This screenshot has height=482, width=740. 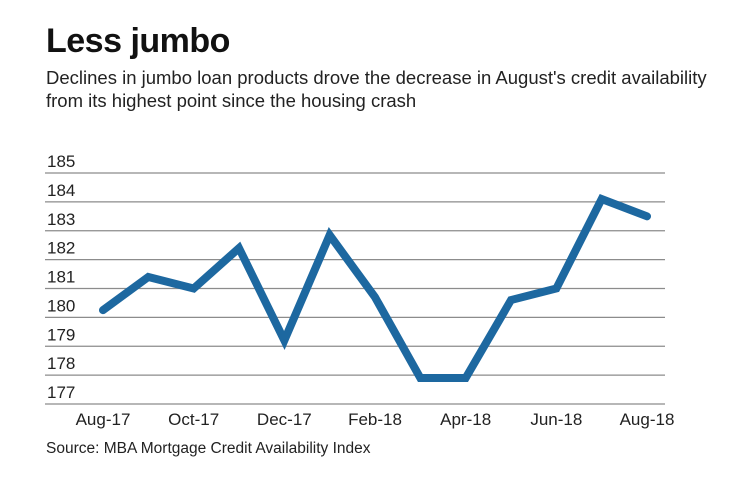 What do you see at coordinates (193, 419) in the screenshot?
I see `x-tick-label: Oct-17` at bounding box center [193, 419].